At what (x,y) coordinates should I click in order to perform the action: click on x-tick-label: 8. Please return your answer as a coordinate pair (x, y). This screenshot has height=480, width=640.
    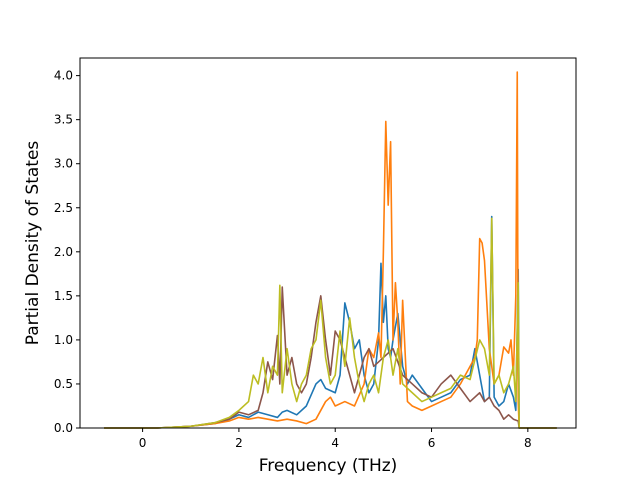
    Looking at the image, I should click on (528, 443).